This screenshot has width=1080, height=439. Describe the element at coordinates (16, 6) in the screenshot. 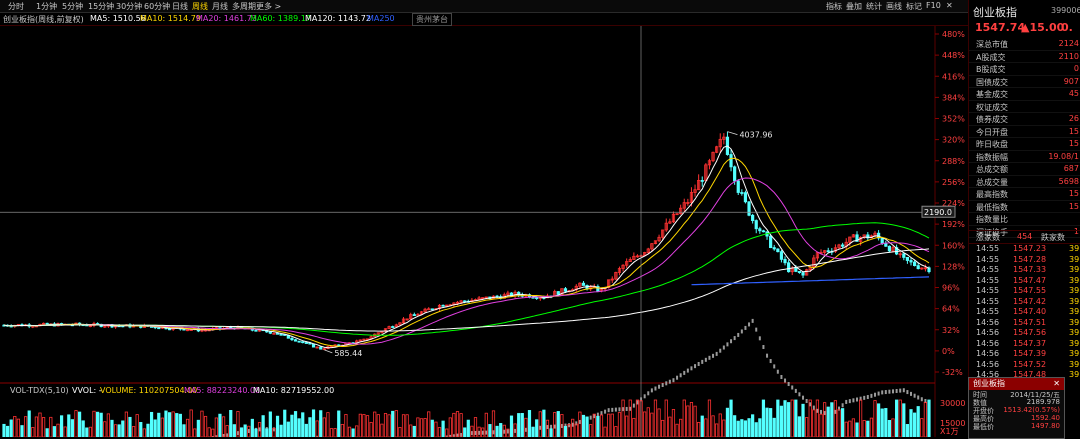

I see `tab-period-0: 分时` at that location.